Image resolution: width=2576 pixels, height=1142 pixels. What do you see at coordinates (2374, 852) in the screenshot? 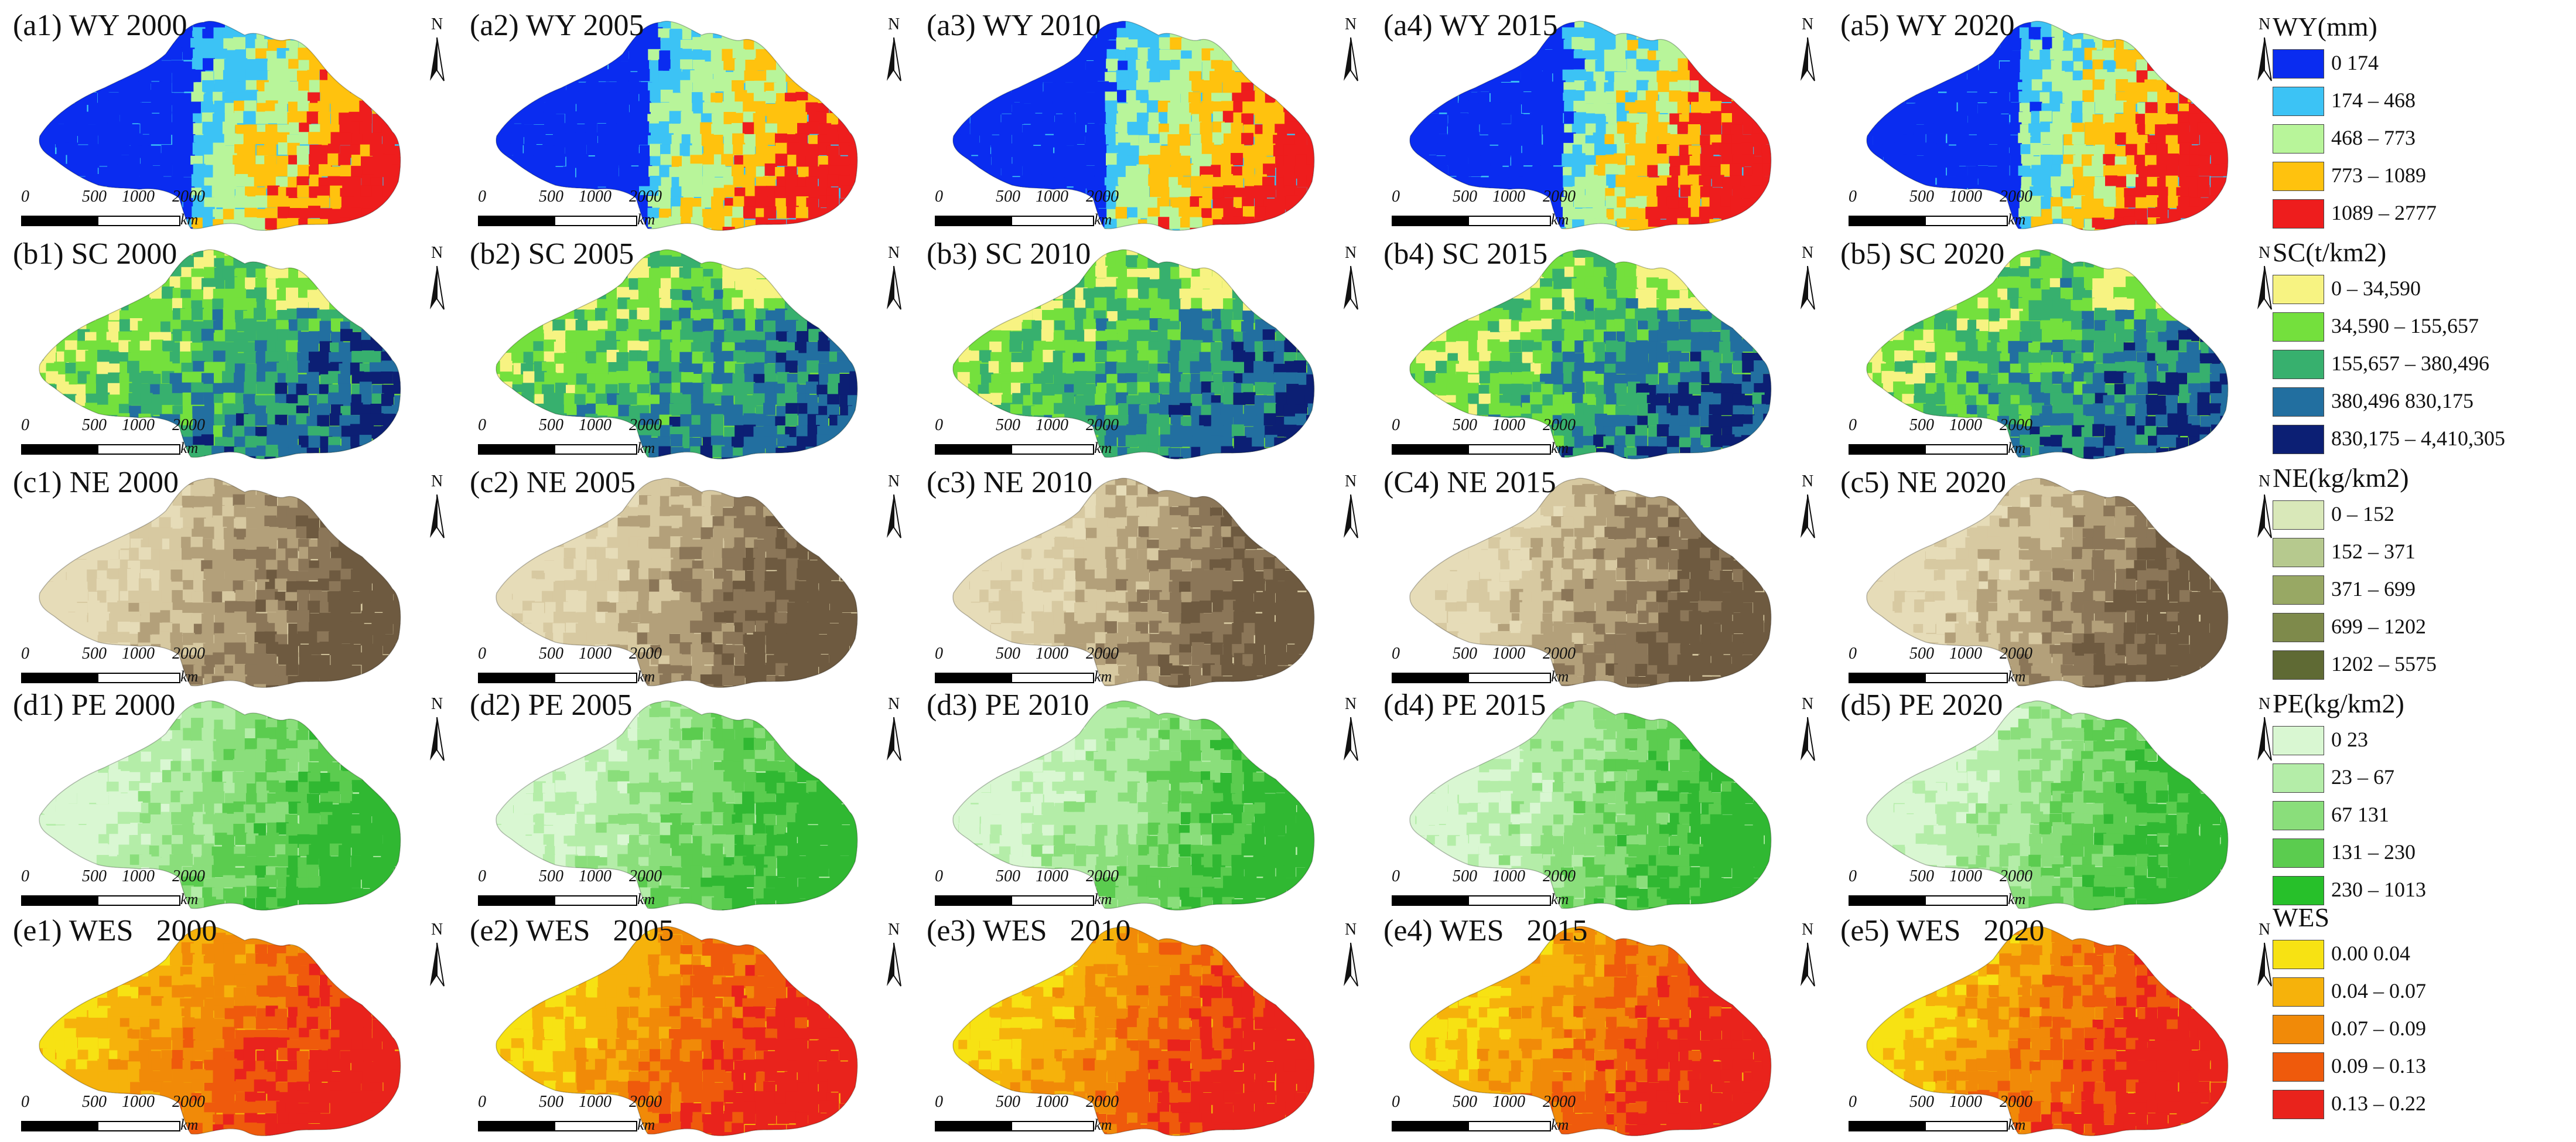
I see `legend-label: 131 – 230` at bounding box center [2374, 852].